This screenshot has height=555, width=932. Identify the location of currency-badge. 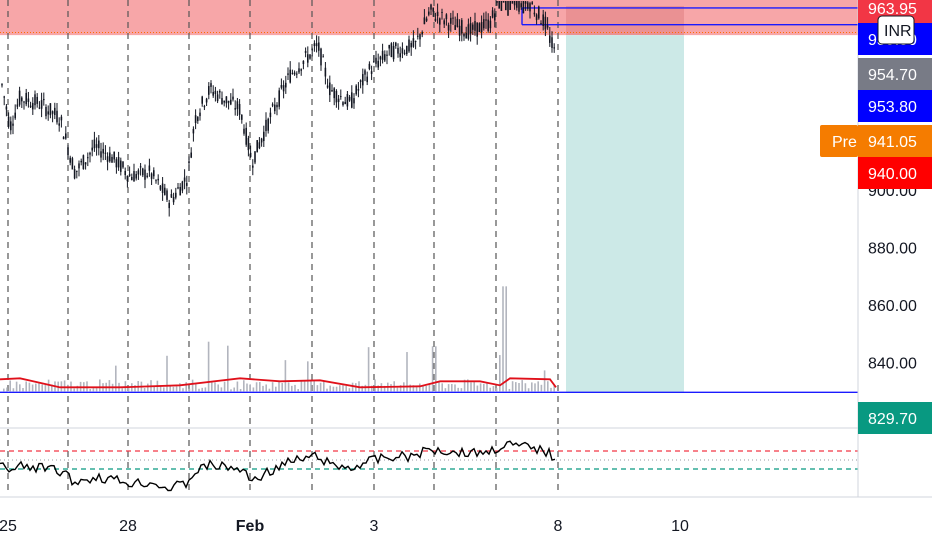
(896, 30).